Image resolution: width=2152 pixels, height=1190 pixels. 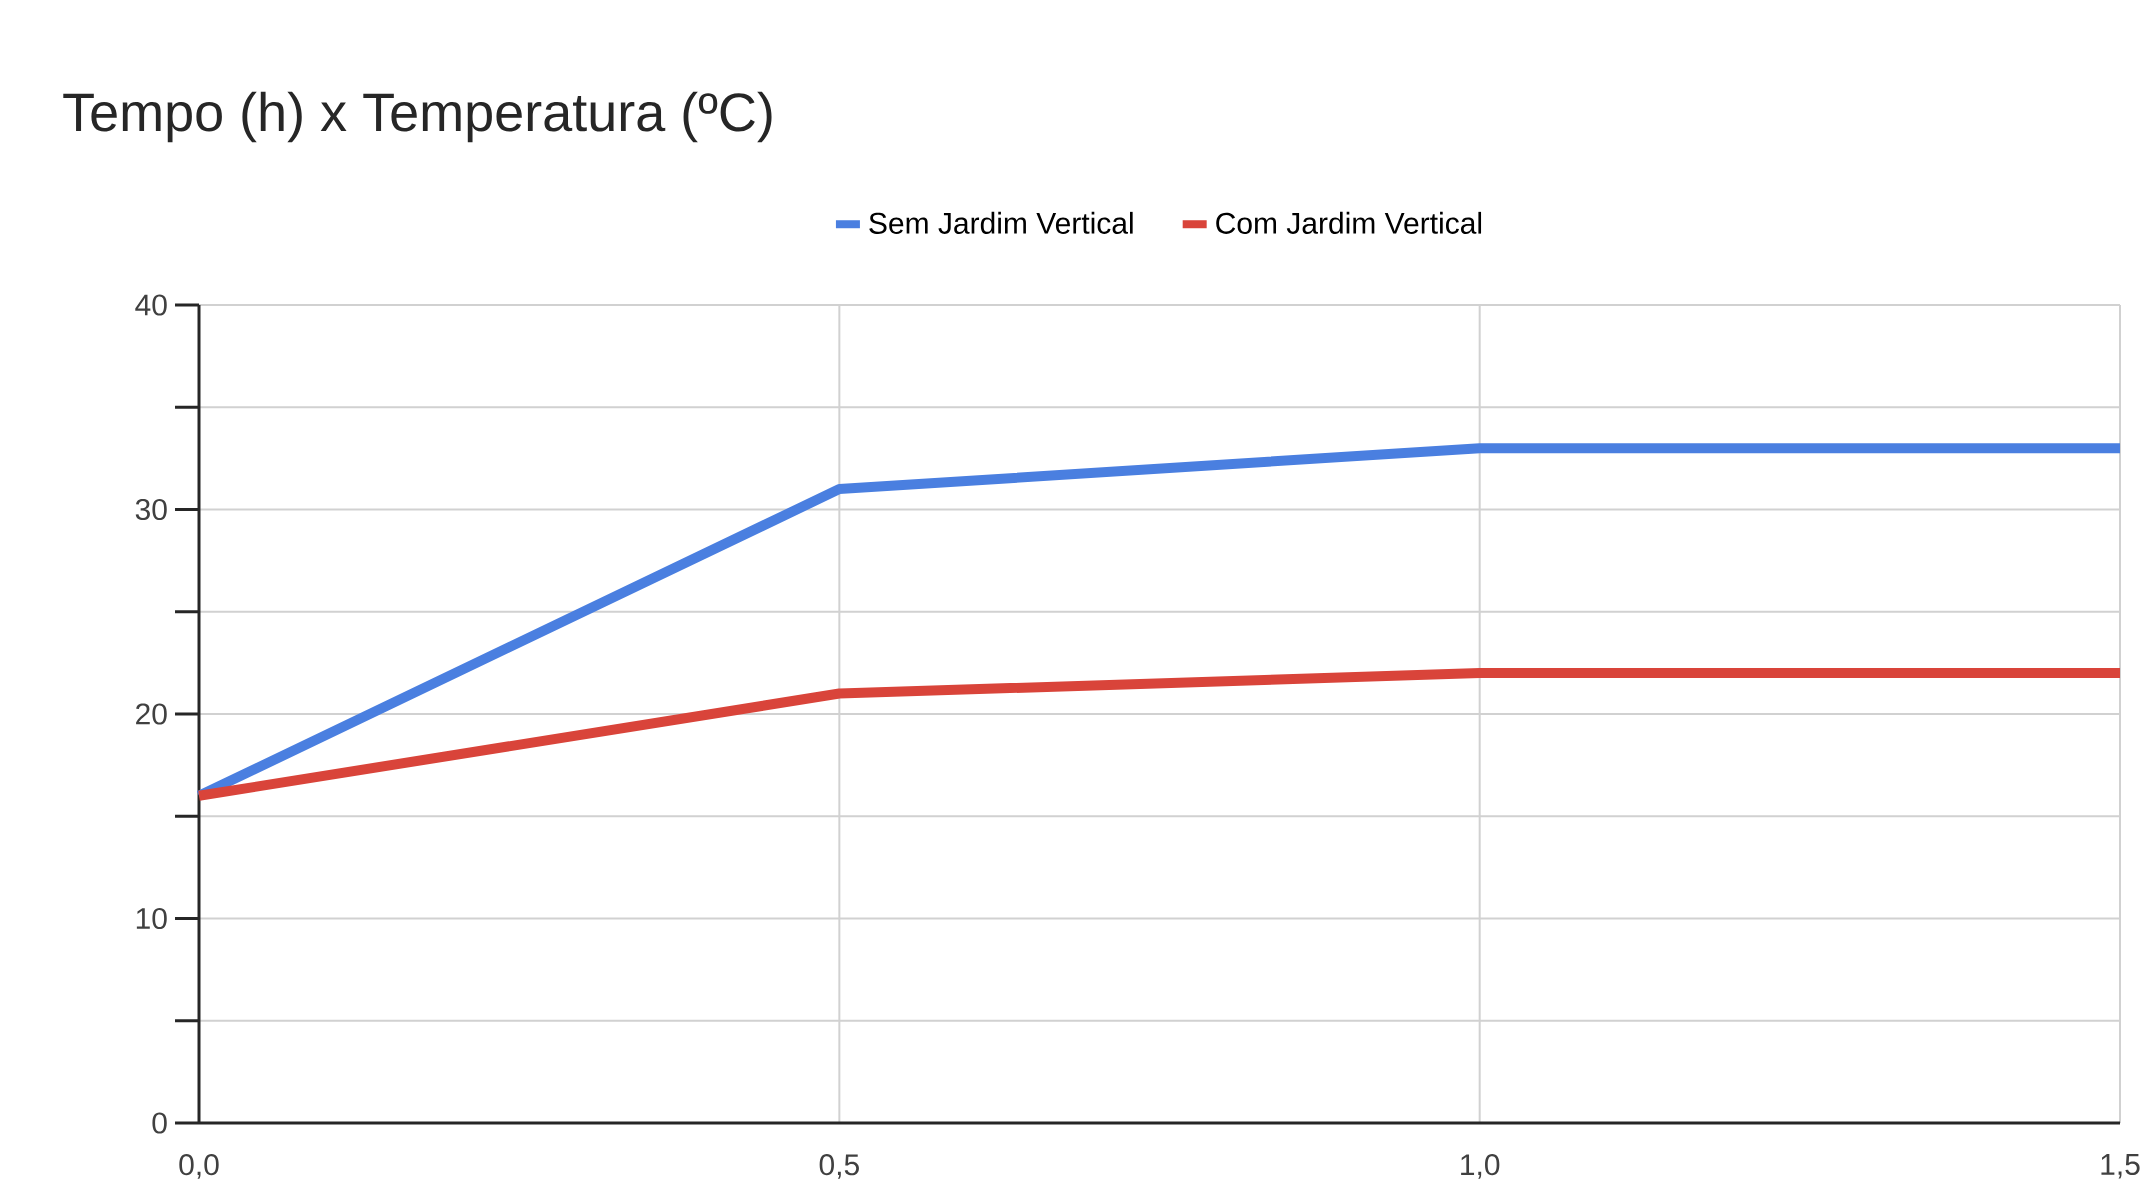 What do you see at coordinates (151, 918) in the screenshot?
I see `y-tick-label: 10` at bounding box center [151, 918].